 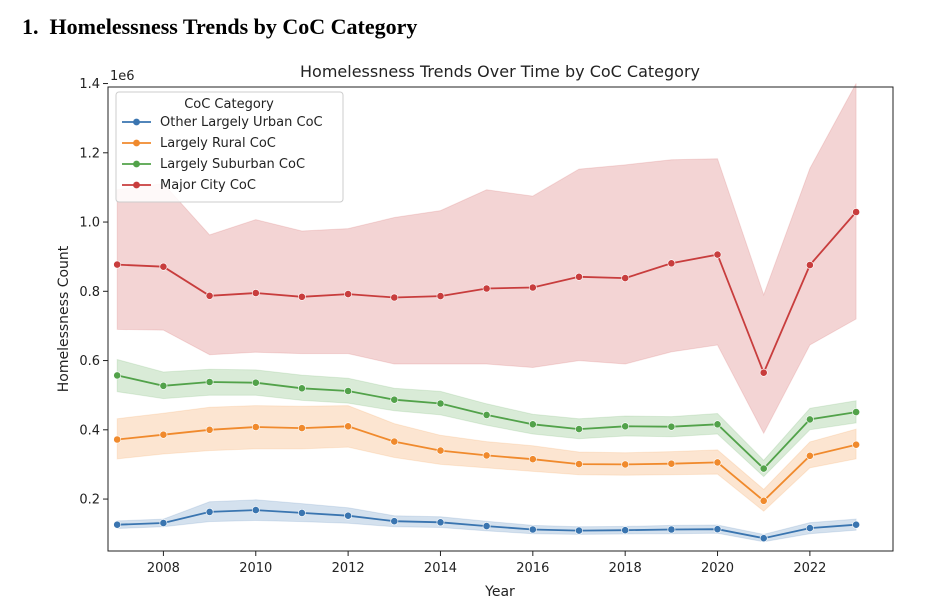 What do you see at coordinates (348, 568) in the screenshot?
I see `x-tick-label-2012: 2012` at bounding box center [348, 568].